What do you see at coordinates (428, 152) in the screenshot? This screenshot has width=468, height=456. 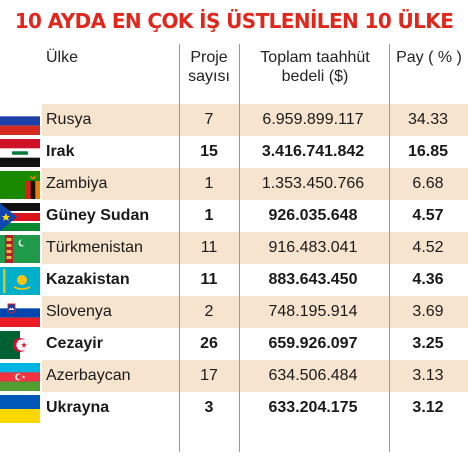 I see `share-cell: 16.85` at bounding box center [428, 152].